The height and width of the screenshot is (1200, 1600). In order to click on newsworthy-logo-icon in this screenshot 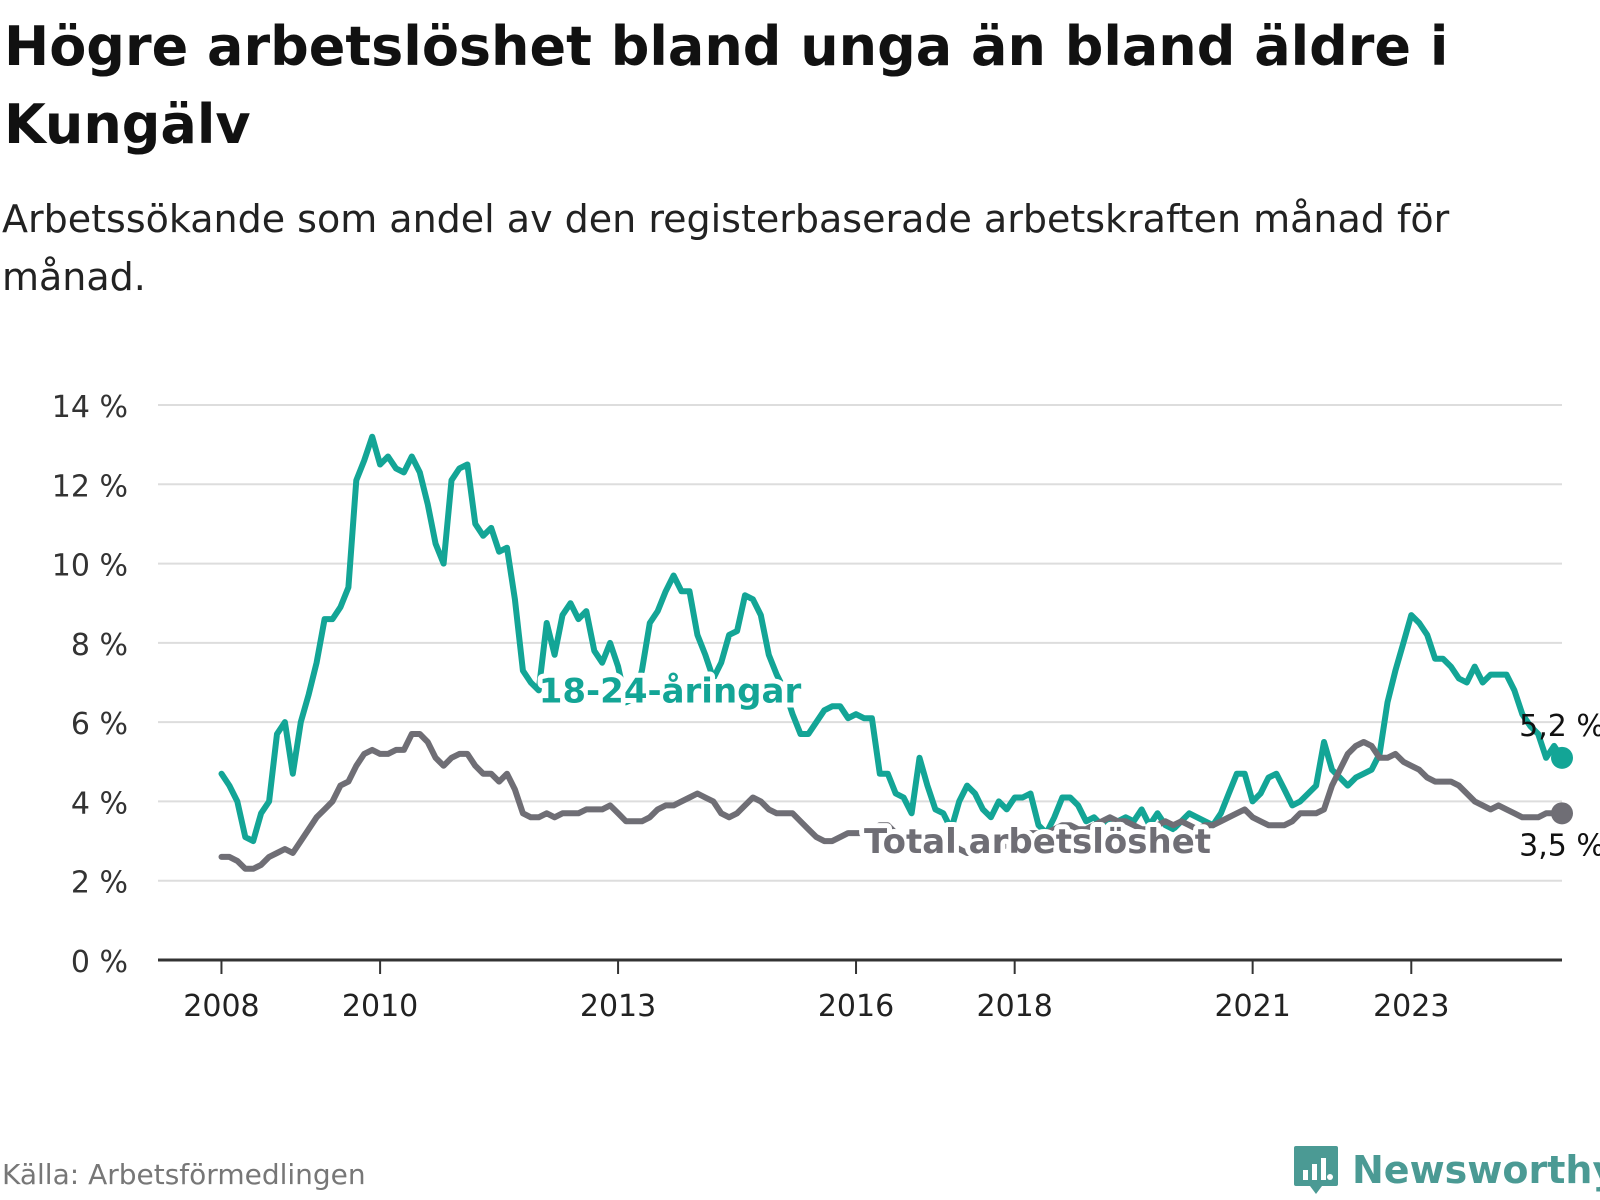, I will do `click(1316, 1170)`.